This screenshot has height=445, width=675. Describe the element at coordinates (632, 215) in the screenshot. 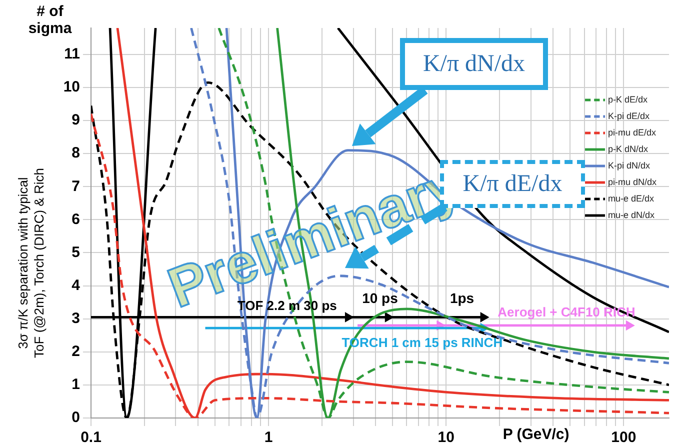

I see `legend-label: mu-e dN/dx` at that location.